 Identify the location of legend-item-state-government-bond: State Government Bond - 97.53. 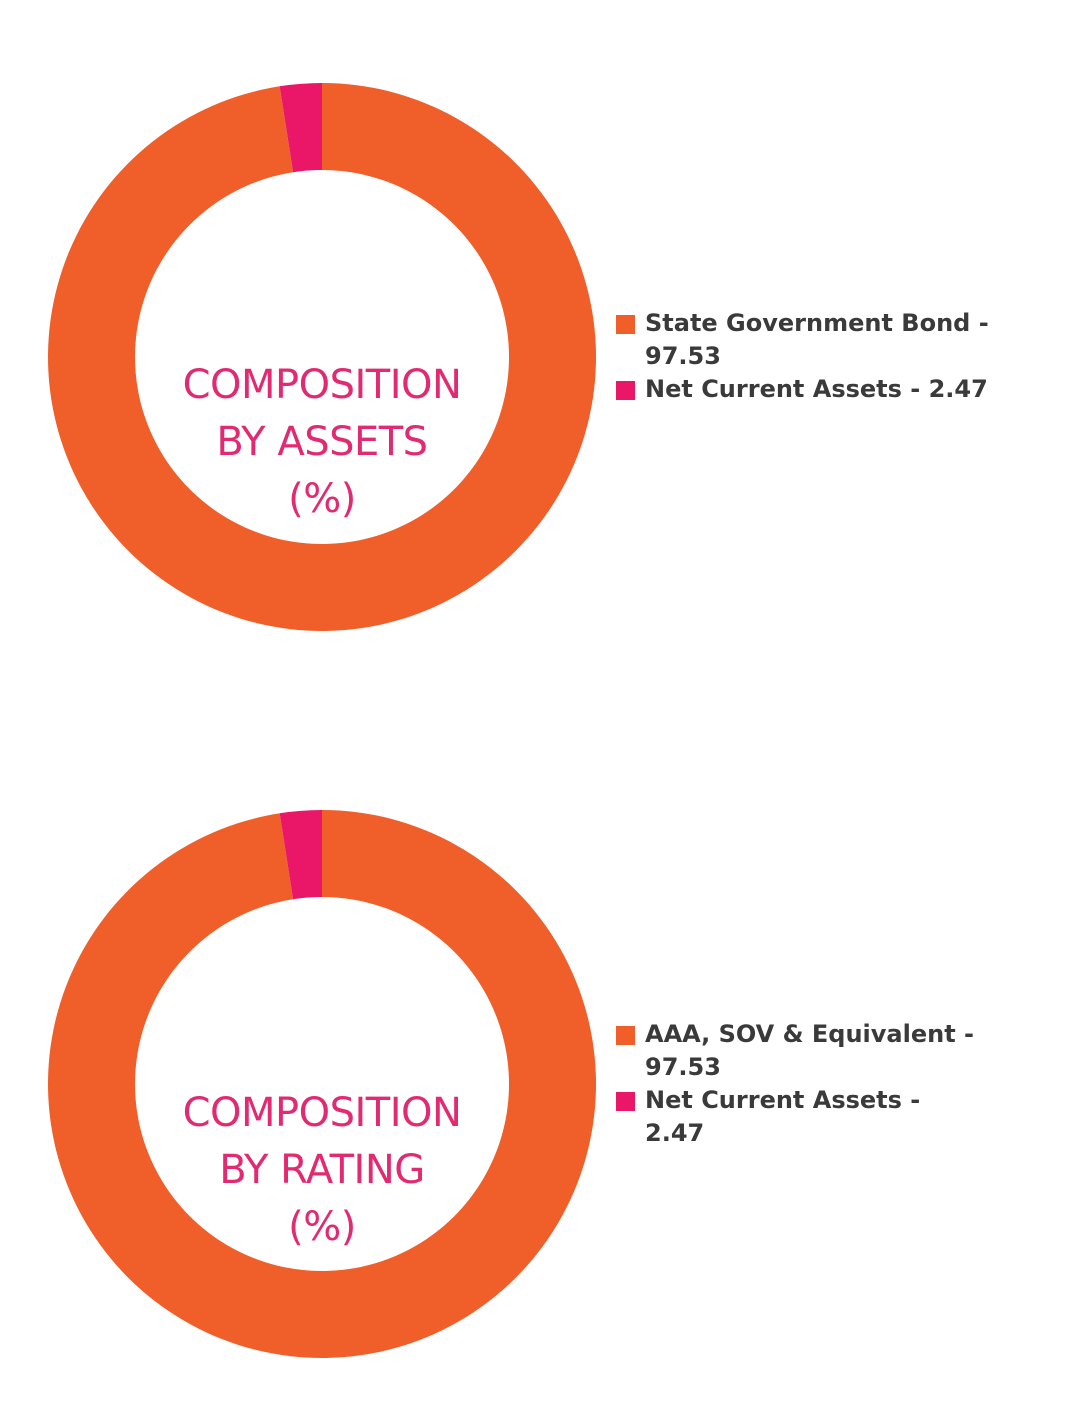
(816, 340).